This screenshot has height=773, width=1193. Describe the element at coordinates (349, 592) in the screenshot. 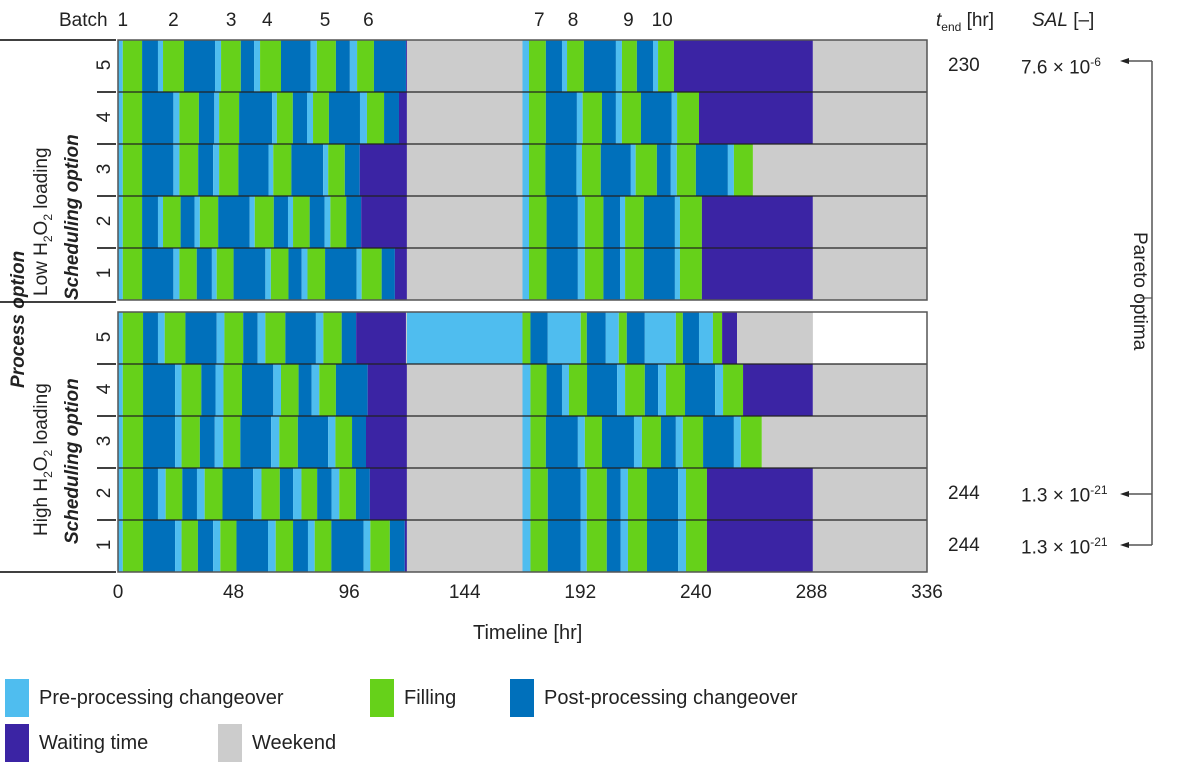

I see `x-tick-label: 96` at that location.